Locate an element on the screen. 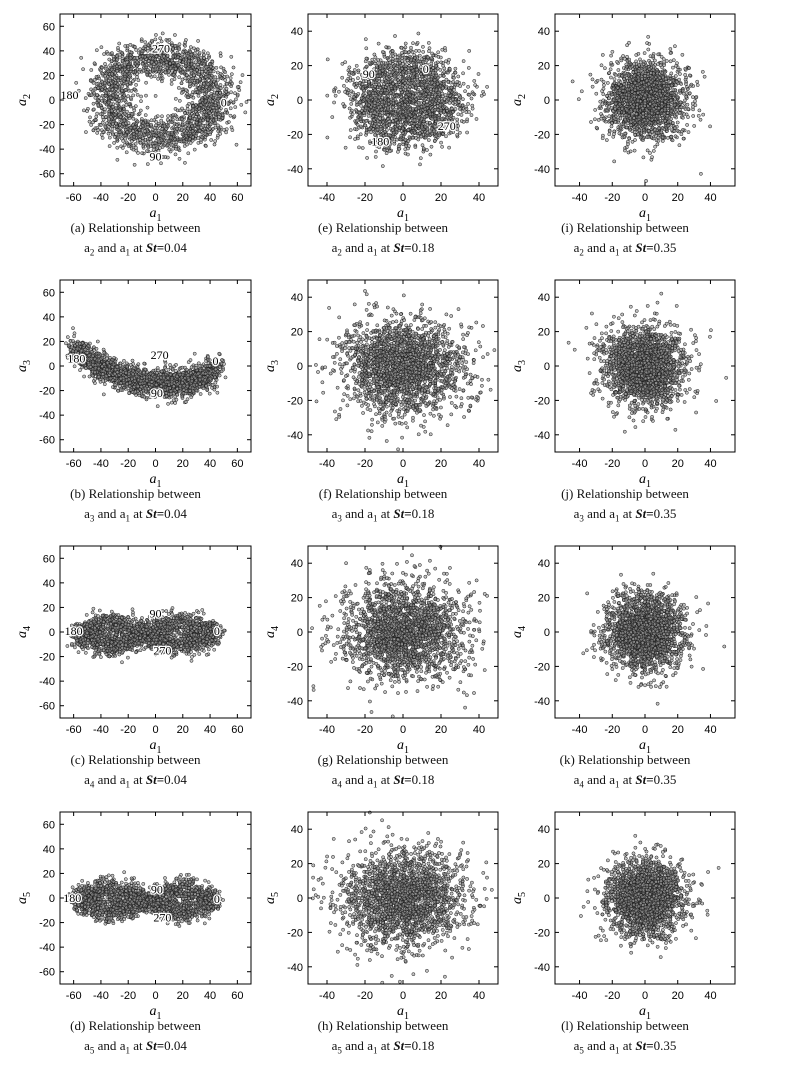 The image size is (796, 1069). phase-annotation: 180 is located at coordinates (70, 95).